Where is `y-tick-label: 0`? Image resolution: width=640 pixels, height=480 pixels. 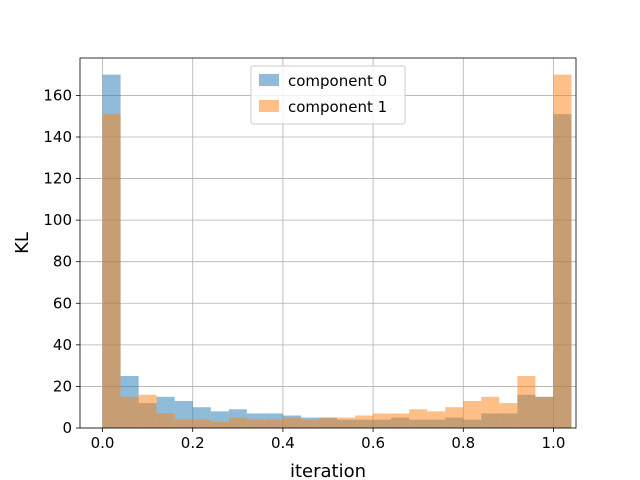 y-tick-label: 0 is located at coordinates (67, 428).